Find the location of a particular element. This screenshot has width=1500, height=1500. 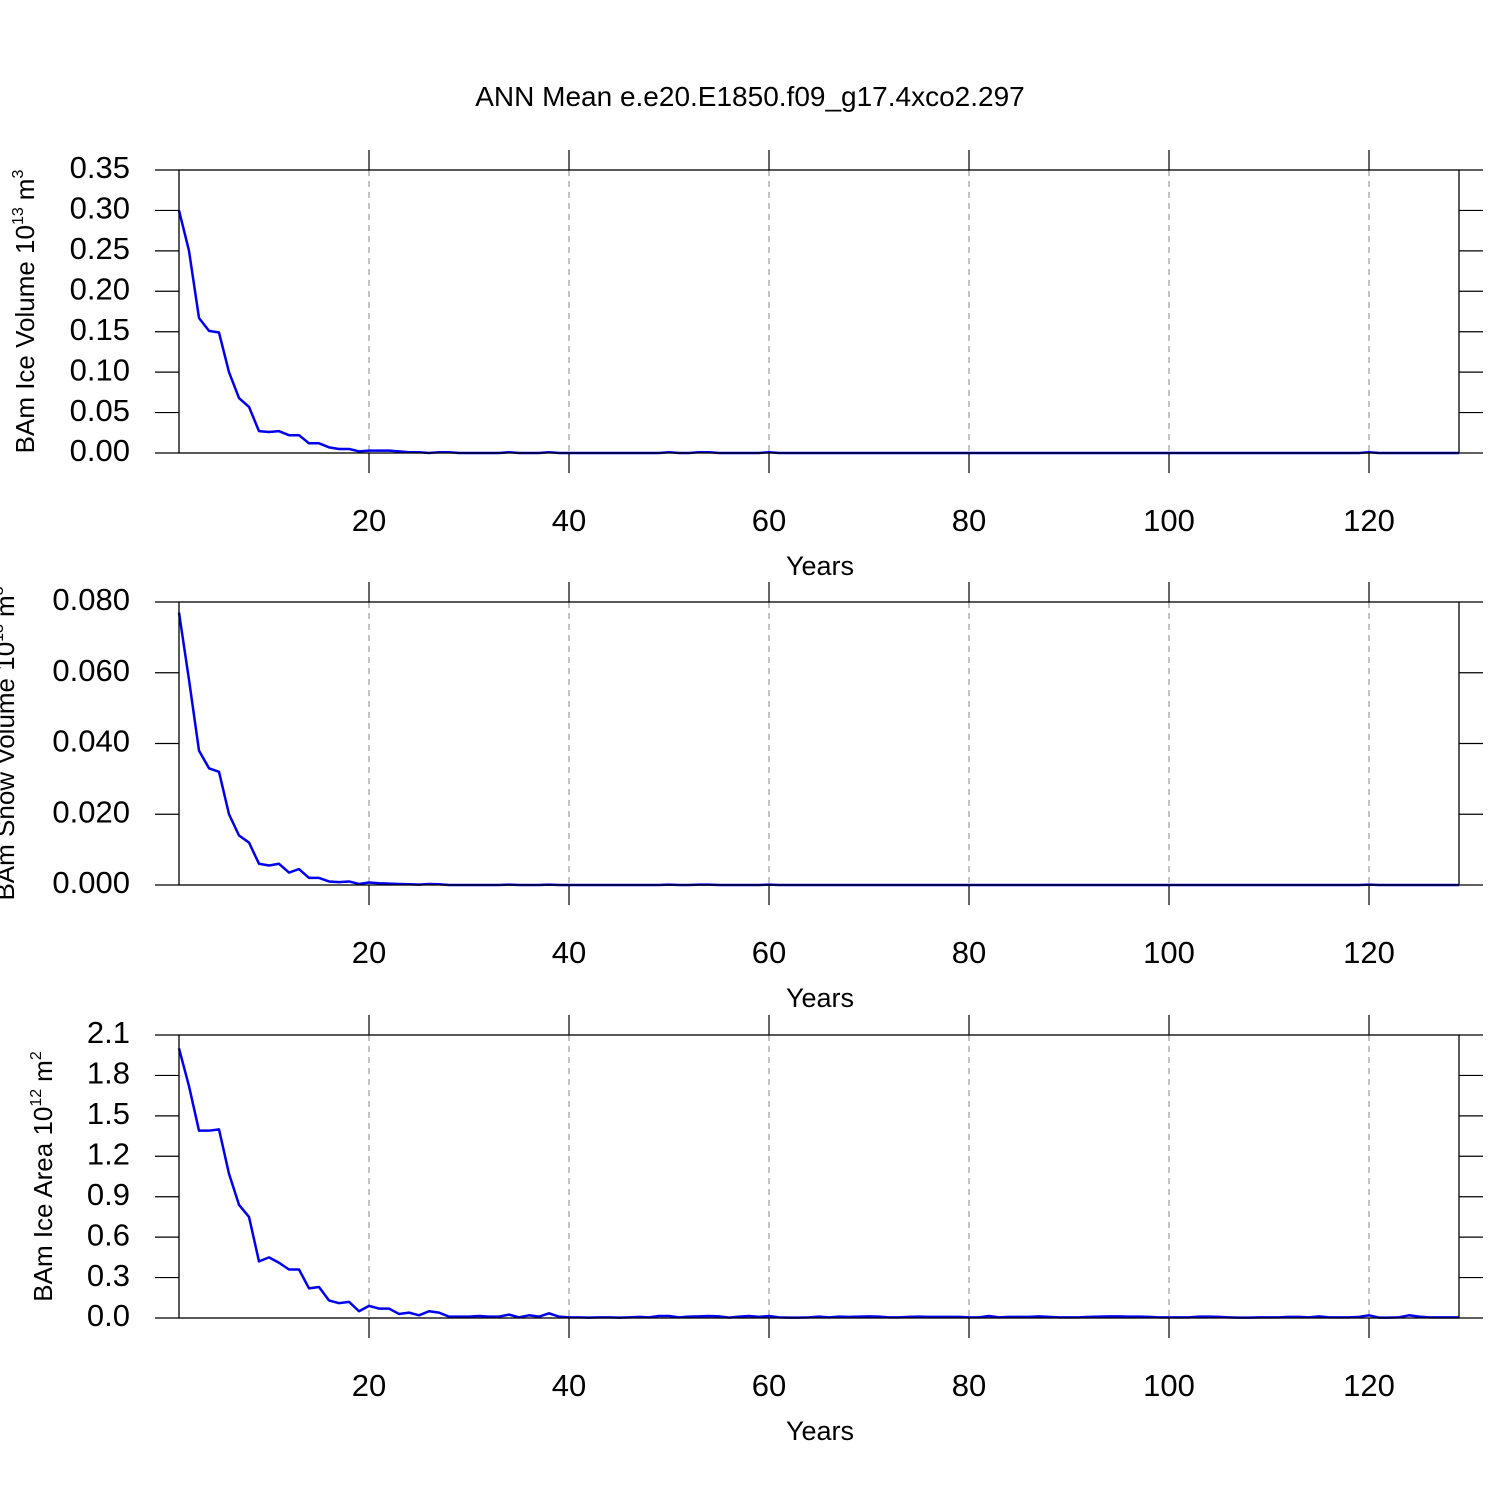

y-tick-label: 0.020 is located at coordinates (91, 811).